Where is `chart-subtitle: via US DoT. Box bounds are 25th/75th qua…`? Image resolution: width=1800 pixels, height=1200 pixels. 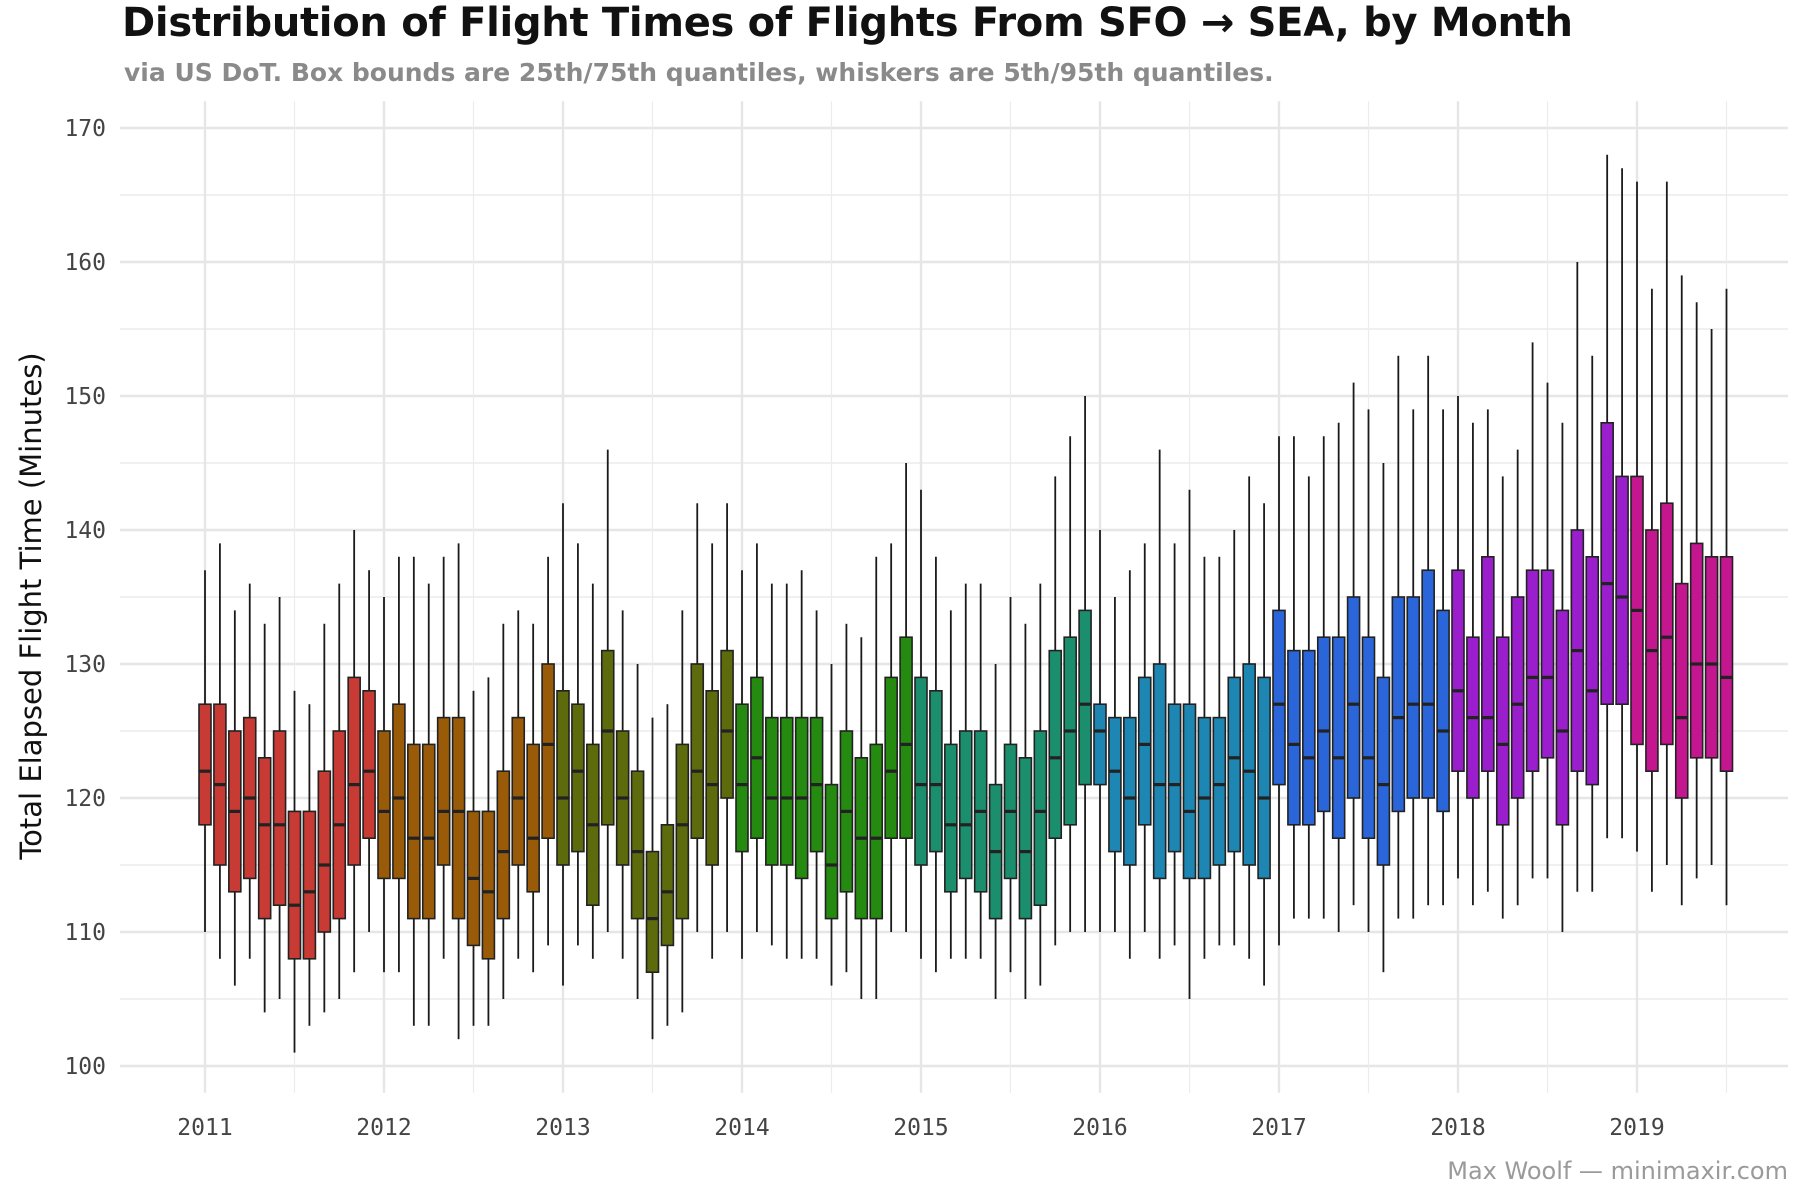
chart-subtitle: via US DoT. Box bounds are 25th/75th qua… is located at coordinates (699, 72).